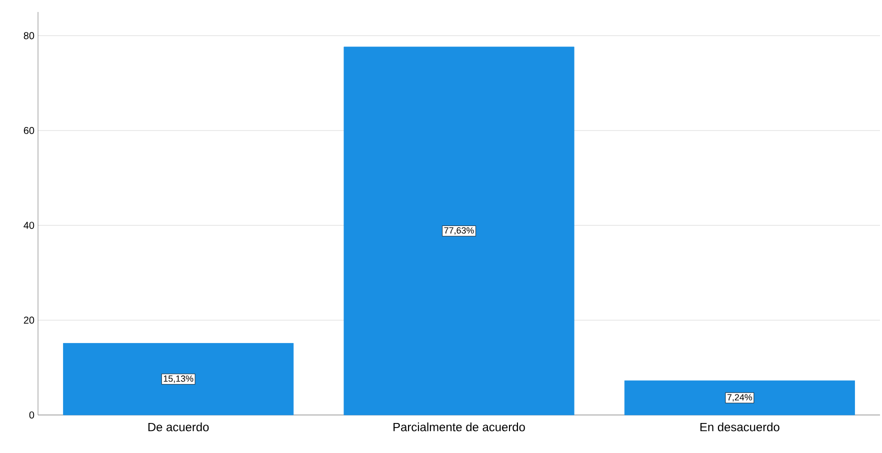  I want to click on data-label: 7,24%, so click(739, 398).